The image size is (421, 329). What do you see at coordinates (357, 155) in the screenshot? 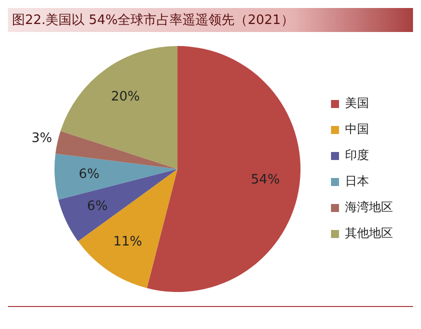
I see `legend-label: 印度` at bounding box center [357, 155].